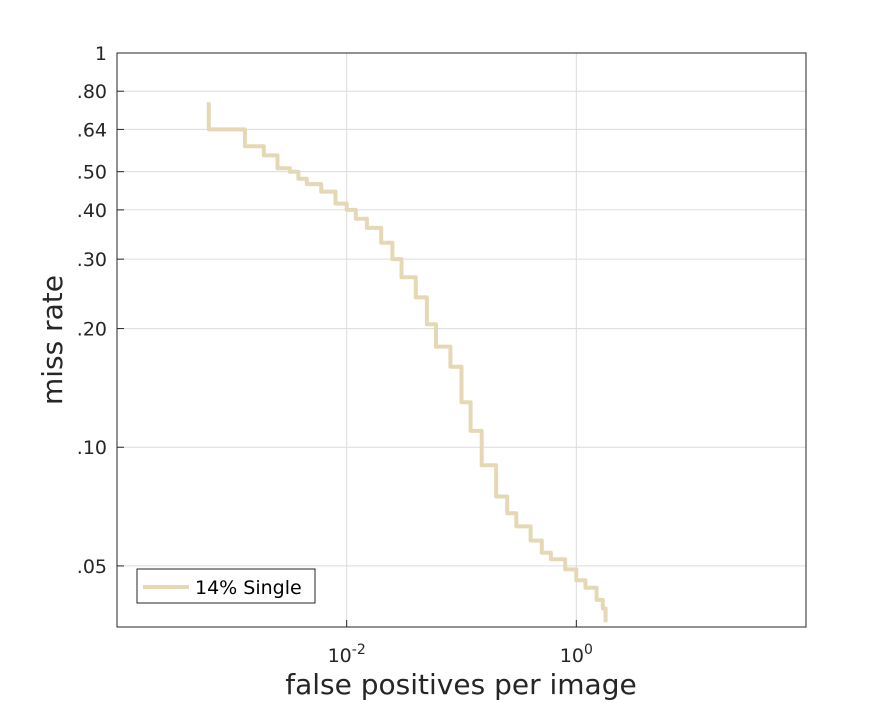  I want to click on y-tick-label: .05, so click(92, 567).